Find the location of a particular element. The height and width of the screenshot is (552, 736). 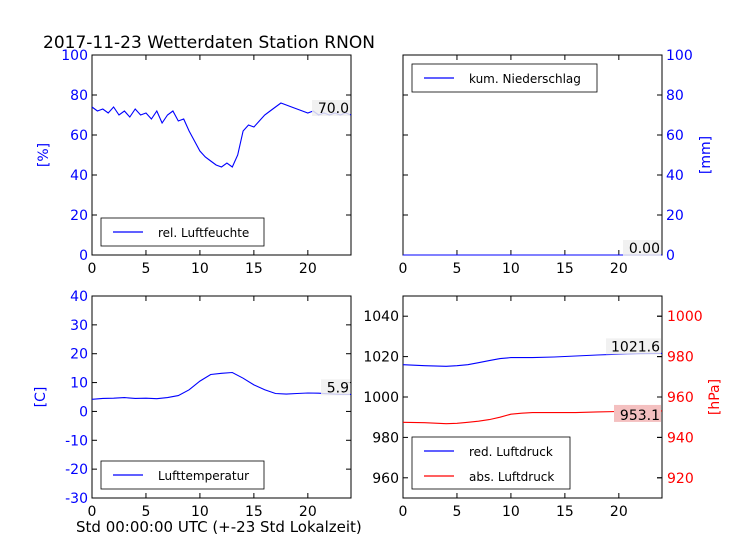

y-axis-label: [hPa] is located at coordinates (715, 397).